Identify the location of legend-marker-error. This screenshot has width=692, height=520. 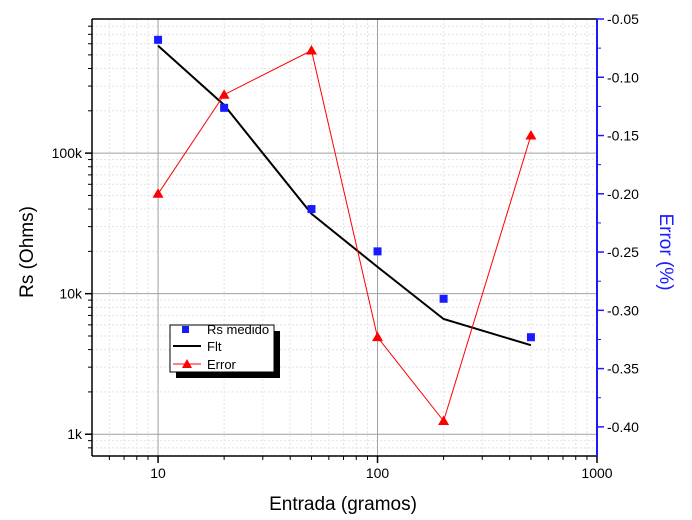
(187, 363).